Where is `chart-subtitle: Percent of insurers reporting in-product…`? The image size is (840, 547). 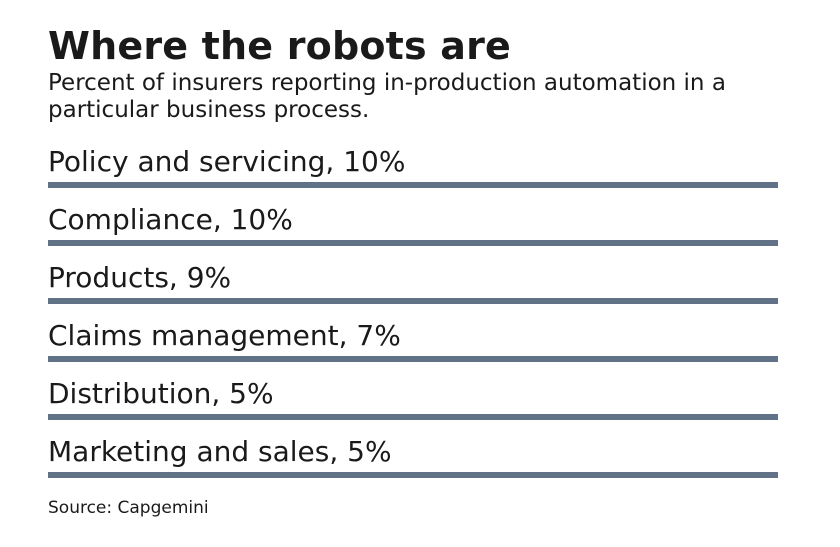 chart-subtitle: Percent of insurers reporting in-product… is located at coordinates (387, 96).